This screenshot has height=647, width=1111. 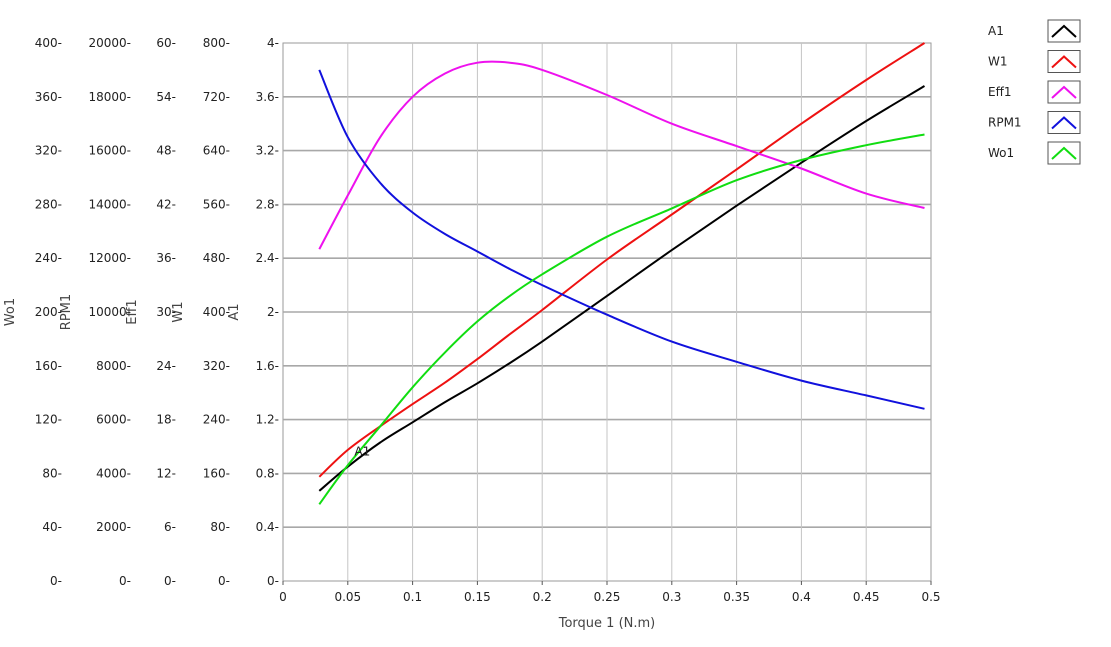 I want to click on annotation: A1, so click(x=362, y=451).